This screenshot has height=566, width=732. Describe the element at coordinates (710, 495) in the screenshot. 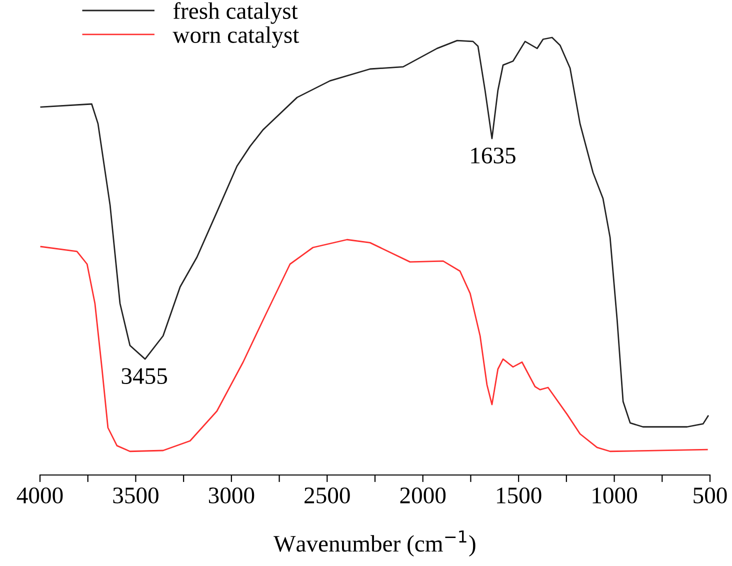

I see `x-tick-label: 500` at that location.